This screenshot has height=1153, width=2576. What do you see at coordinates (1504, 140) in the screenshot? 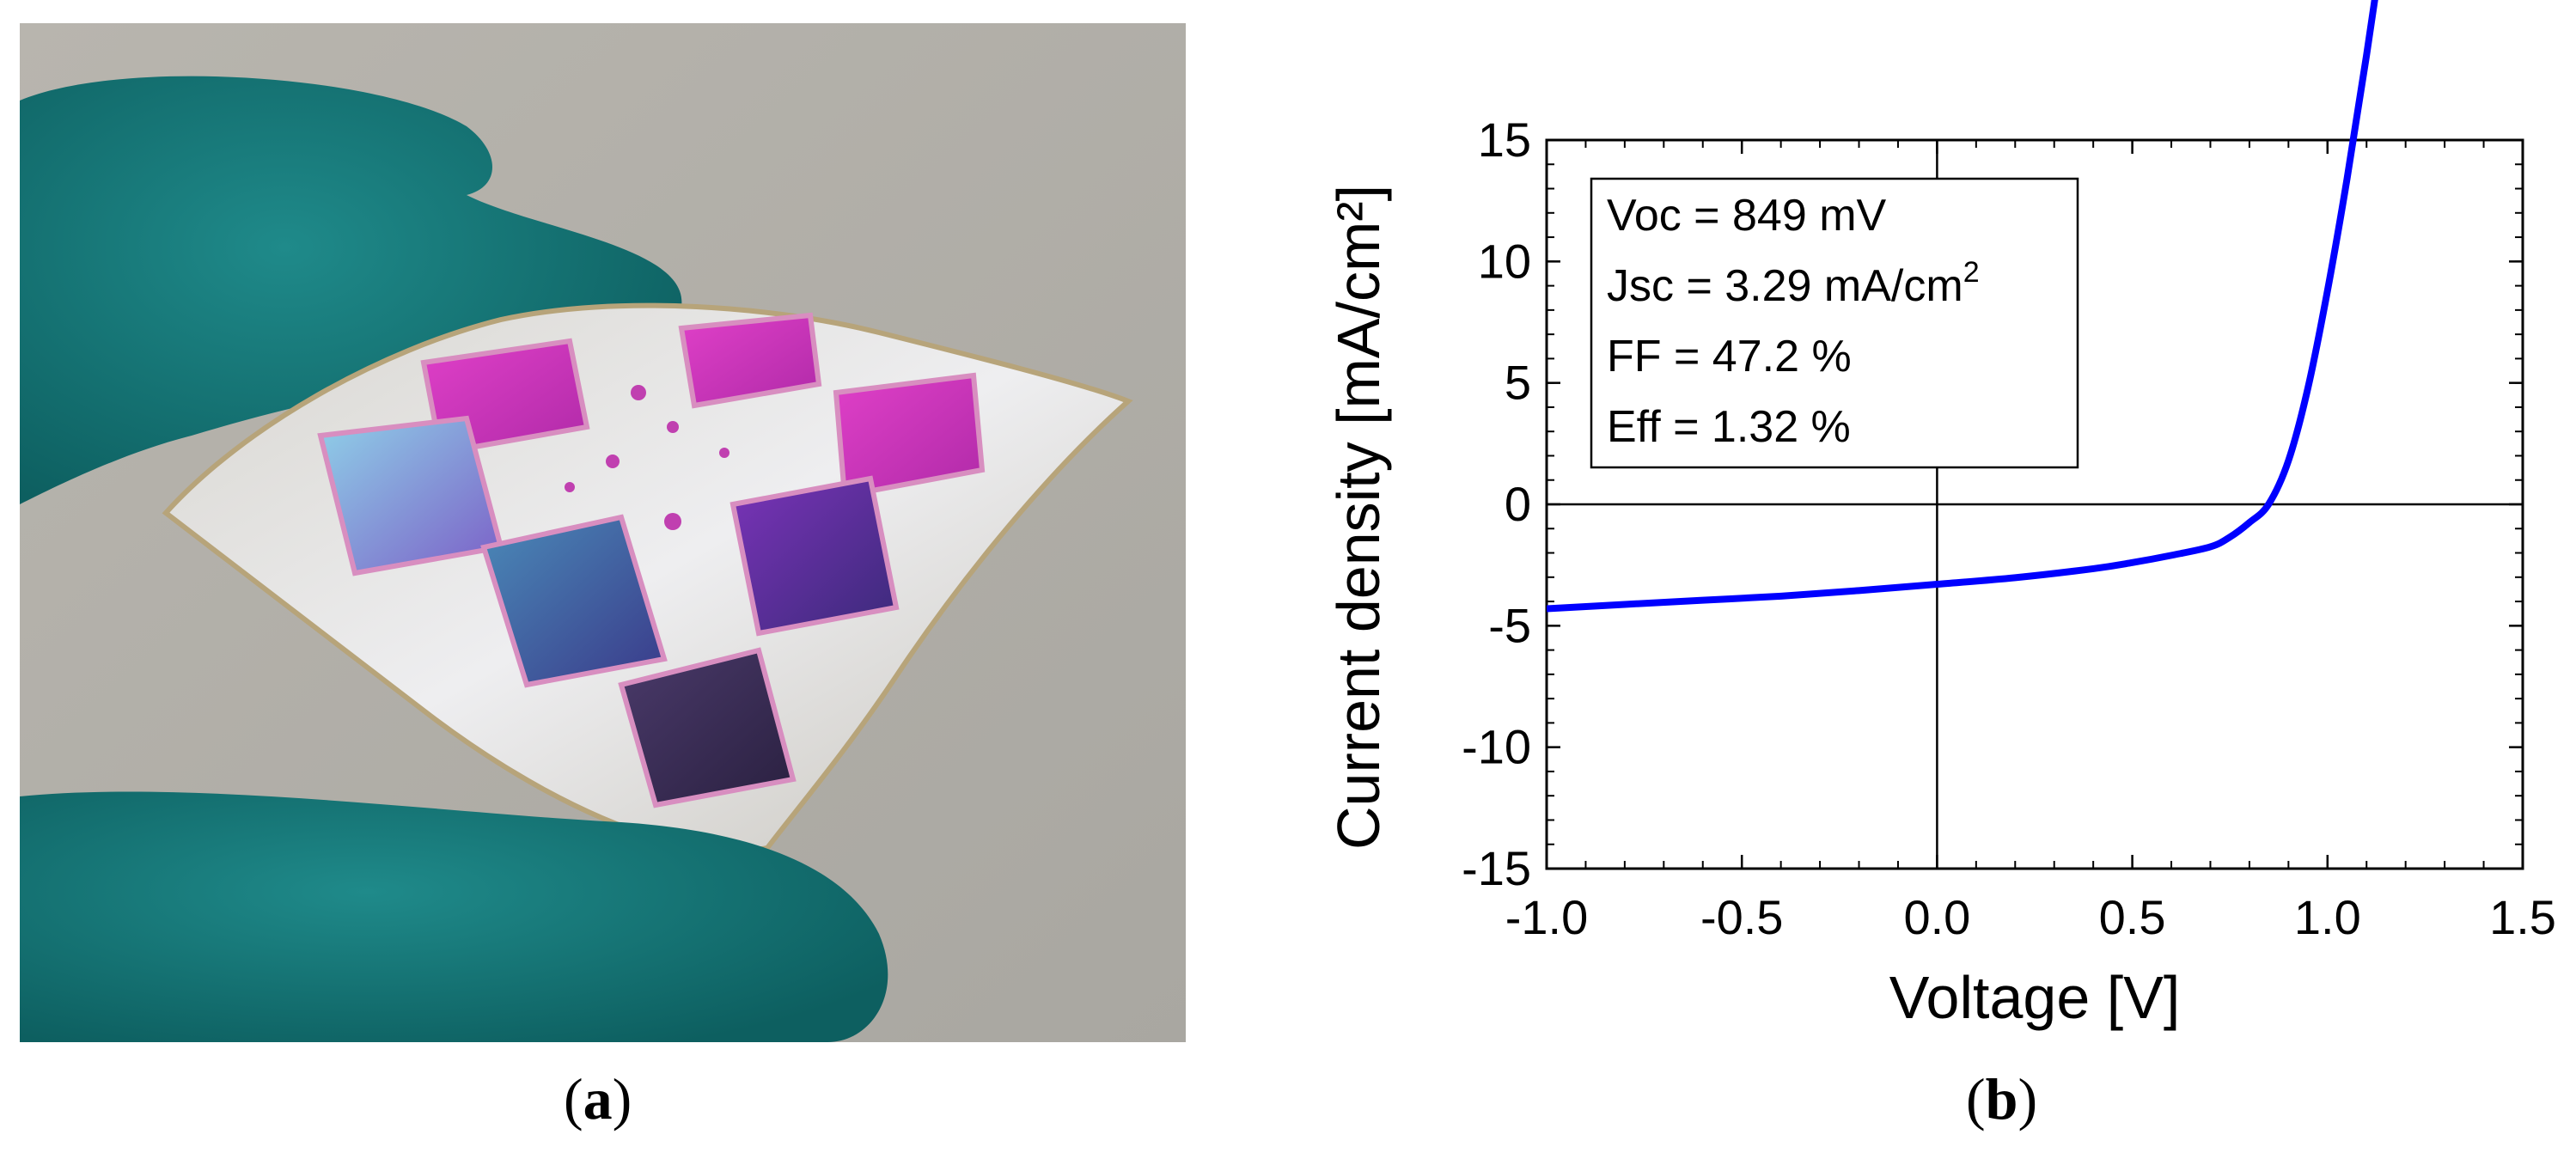
I see `y-tick-label: 15` at bounding box center [1504, 140].